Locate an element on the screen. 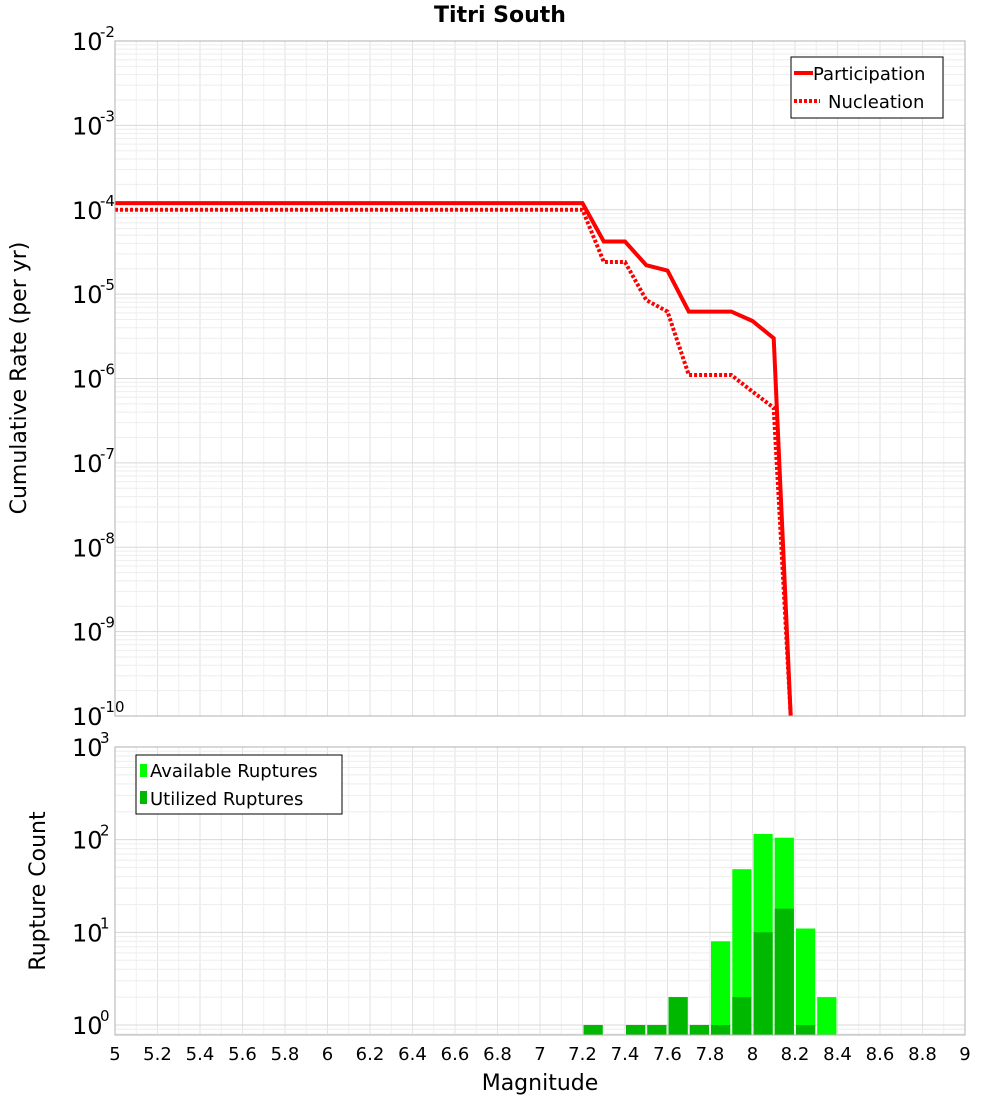 Image resolution: width=1000 pixels, height=1100 pixels. bottom-legend: Available Ruptures Utilized Ruptures is located at coordinates (239, 784).